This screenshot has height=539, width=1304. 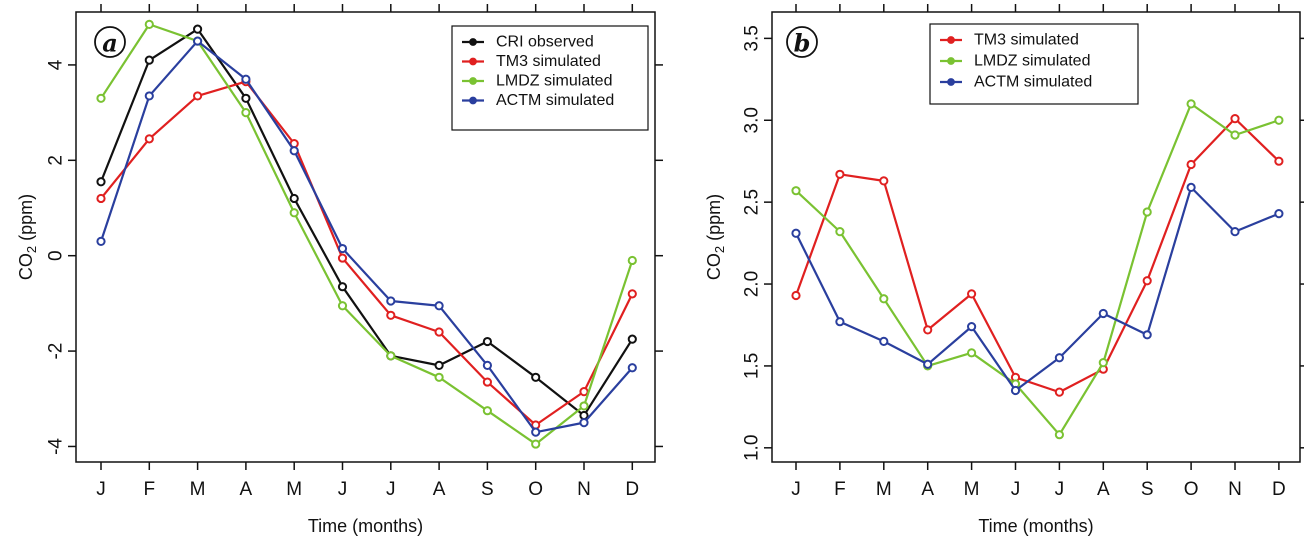 I want to click on p1-x-tick-label: D, so click(x=632, y=489).